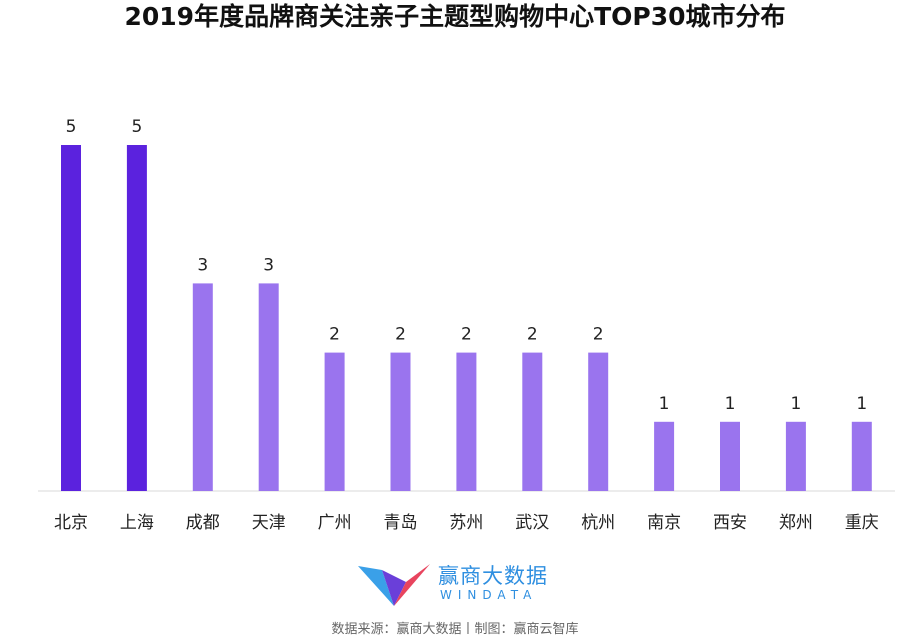 This screenshot has width=910, height=638. Describe the element at coordinates (455, 16) in the screenshot. I see `chart-title: 2019年度品牌商关注亲子主题型购物中心TOP30城市分布` at that location.